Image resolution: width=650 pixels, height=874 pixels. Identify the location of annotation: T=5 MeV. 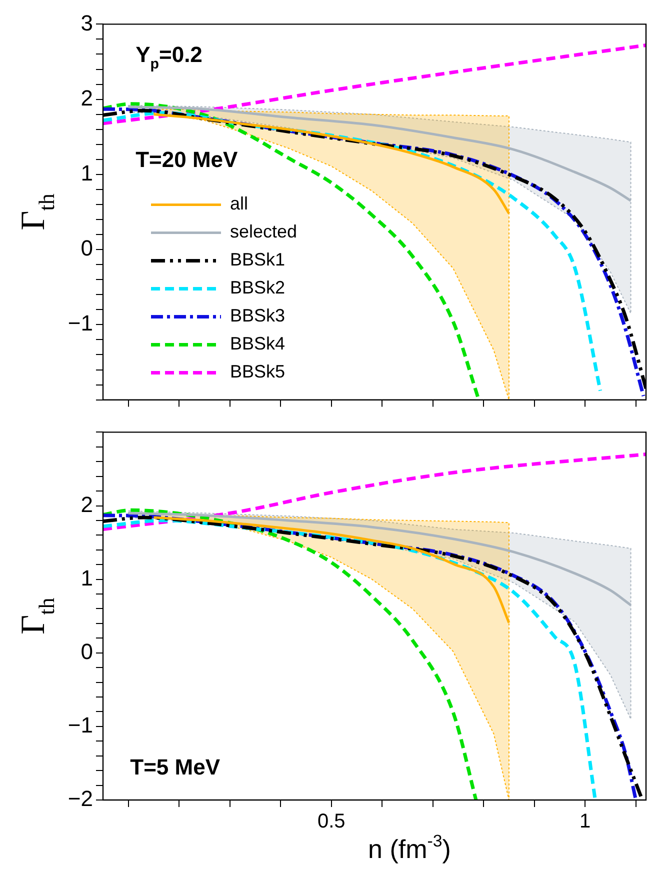
(175, 767).